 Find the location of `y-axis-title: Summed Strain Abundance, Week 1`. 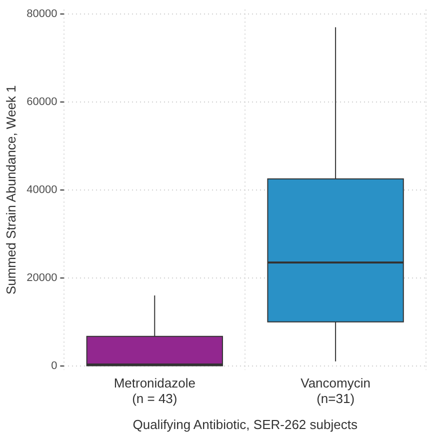

y-axis-title: Summed Strain Abundance, Week 1 is located at coordinates (10, 190).